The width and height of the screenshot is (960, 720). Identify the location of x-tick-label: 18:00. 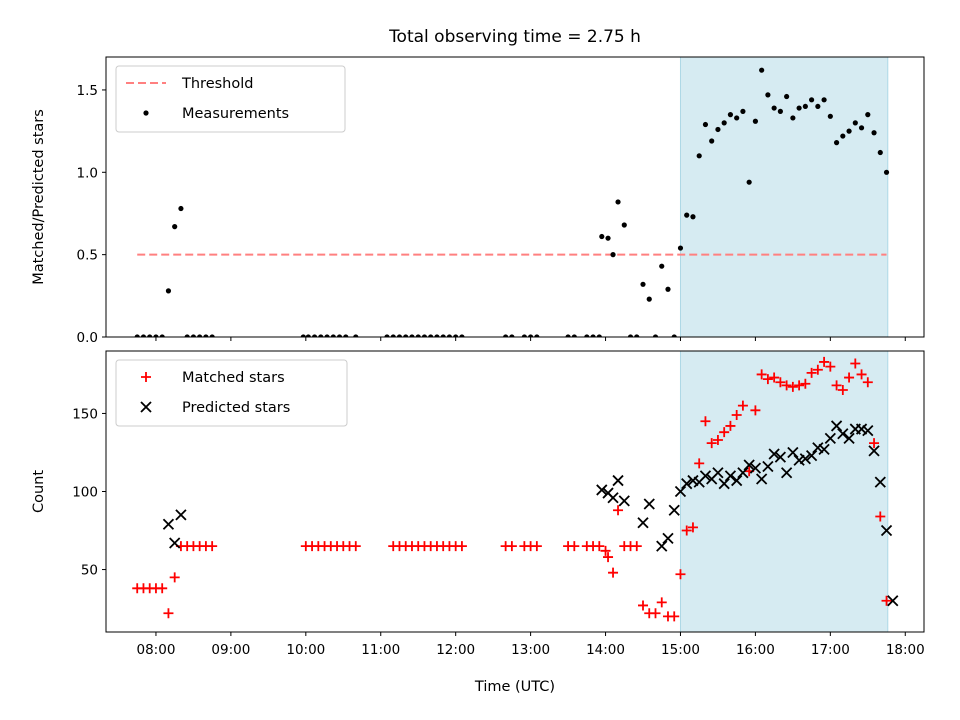
(905, 650).